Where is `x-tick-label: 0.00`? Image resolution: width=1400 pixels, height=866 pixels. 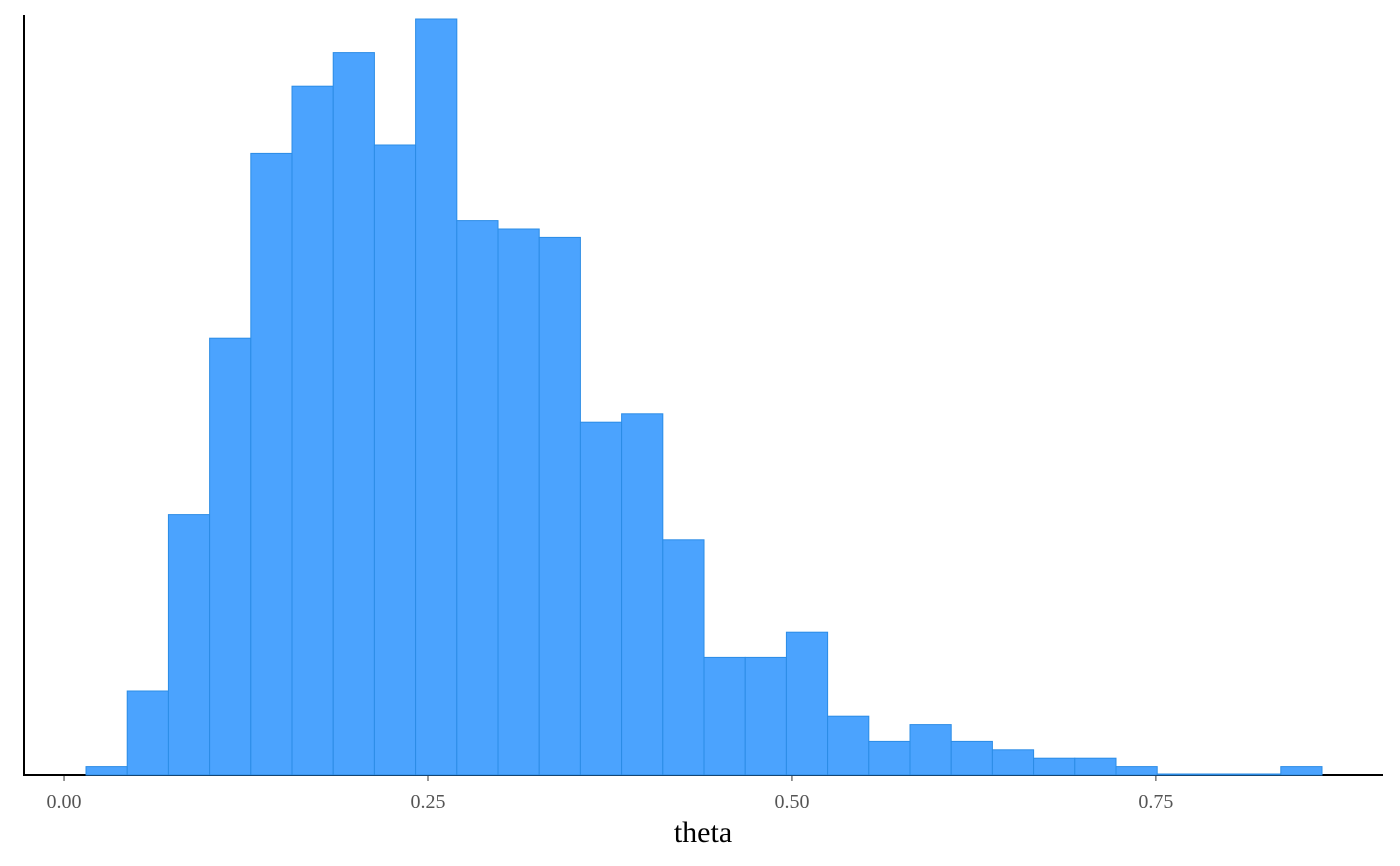 x-tick-label: 0.00 is located at coordinates (64, 802).